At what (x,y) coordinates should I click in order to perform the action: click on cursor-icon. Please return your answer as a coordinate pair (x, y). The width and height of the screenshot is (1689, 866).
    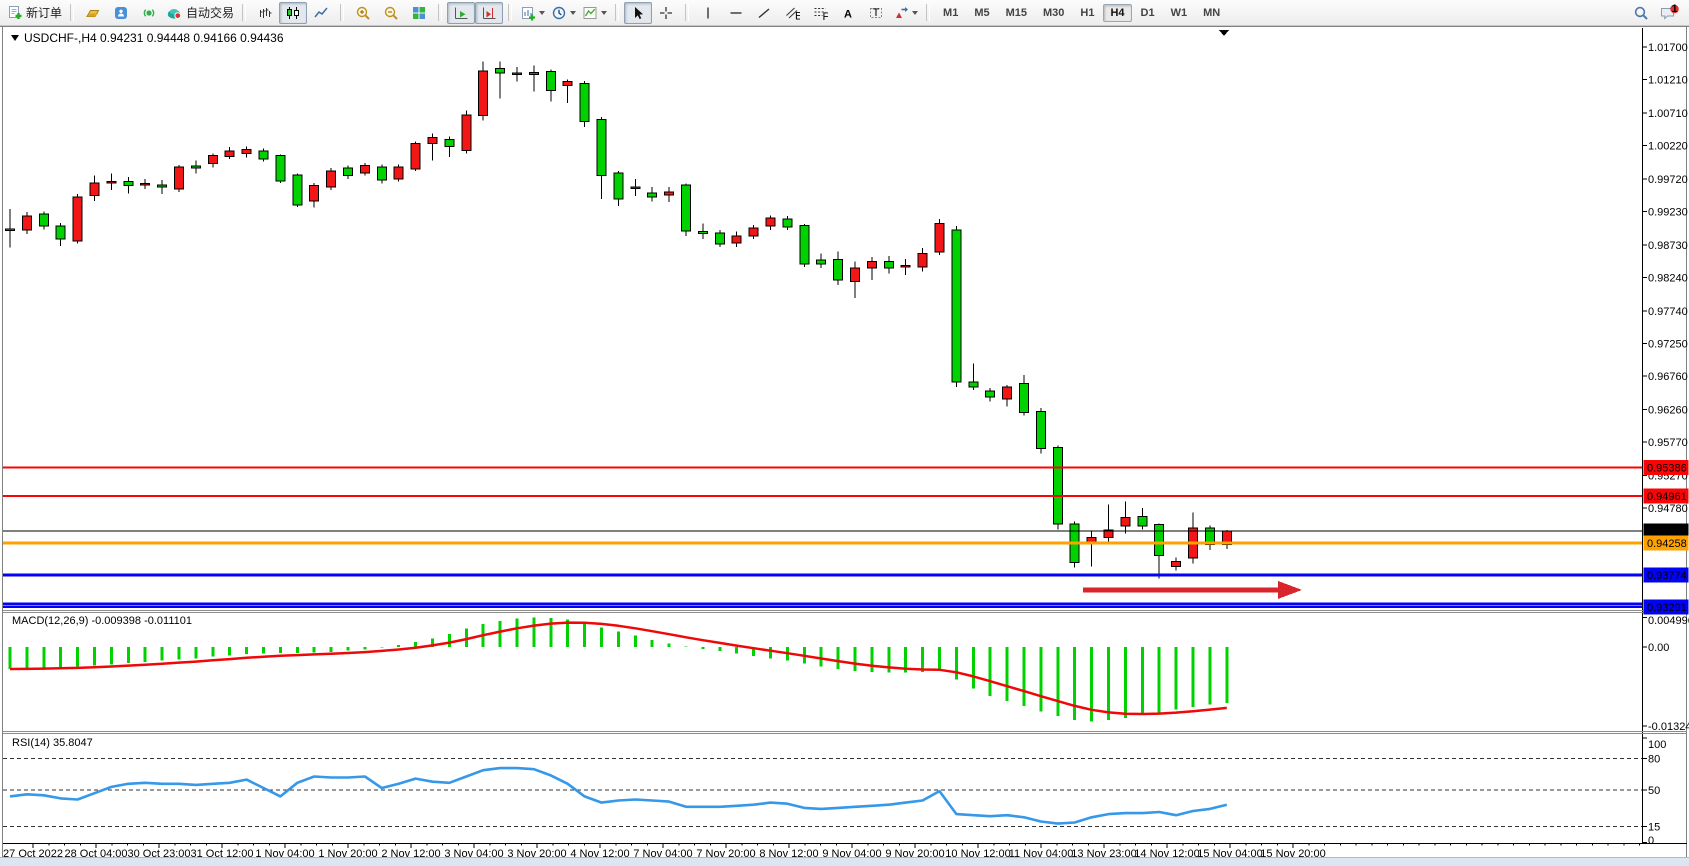
    Looking at the image, I should click on (639, 12).